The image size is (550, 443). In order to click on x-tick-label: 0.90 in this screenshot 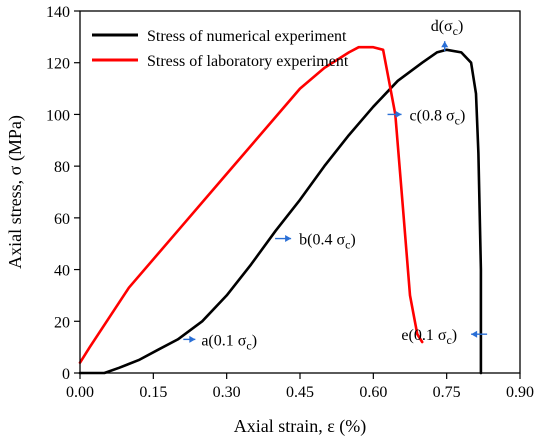, I will do `click(520, 392)`.